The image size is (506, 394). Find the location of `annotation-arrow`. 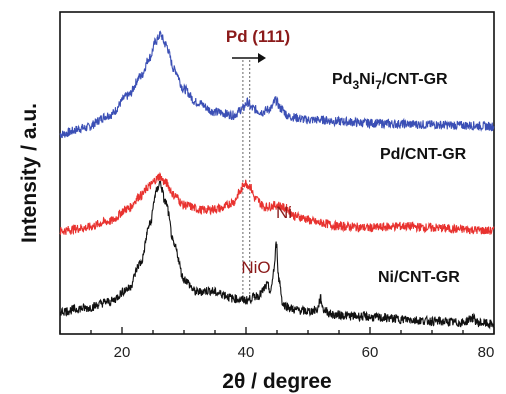

annotation-arrow is located at coordinates (249, 58).